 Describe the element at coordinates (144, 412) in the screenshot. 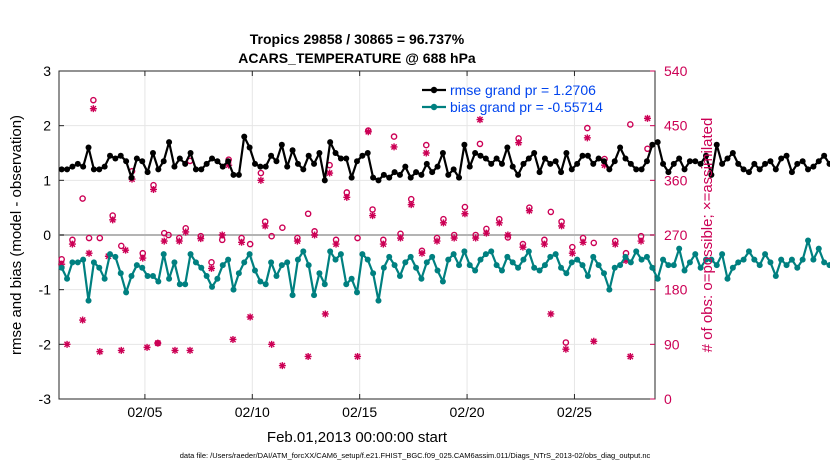

I see `x-tick-label: 02/05` at that location.